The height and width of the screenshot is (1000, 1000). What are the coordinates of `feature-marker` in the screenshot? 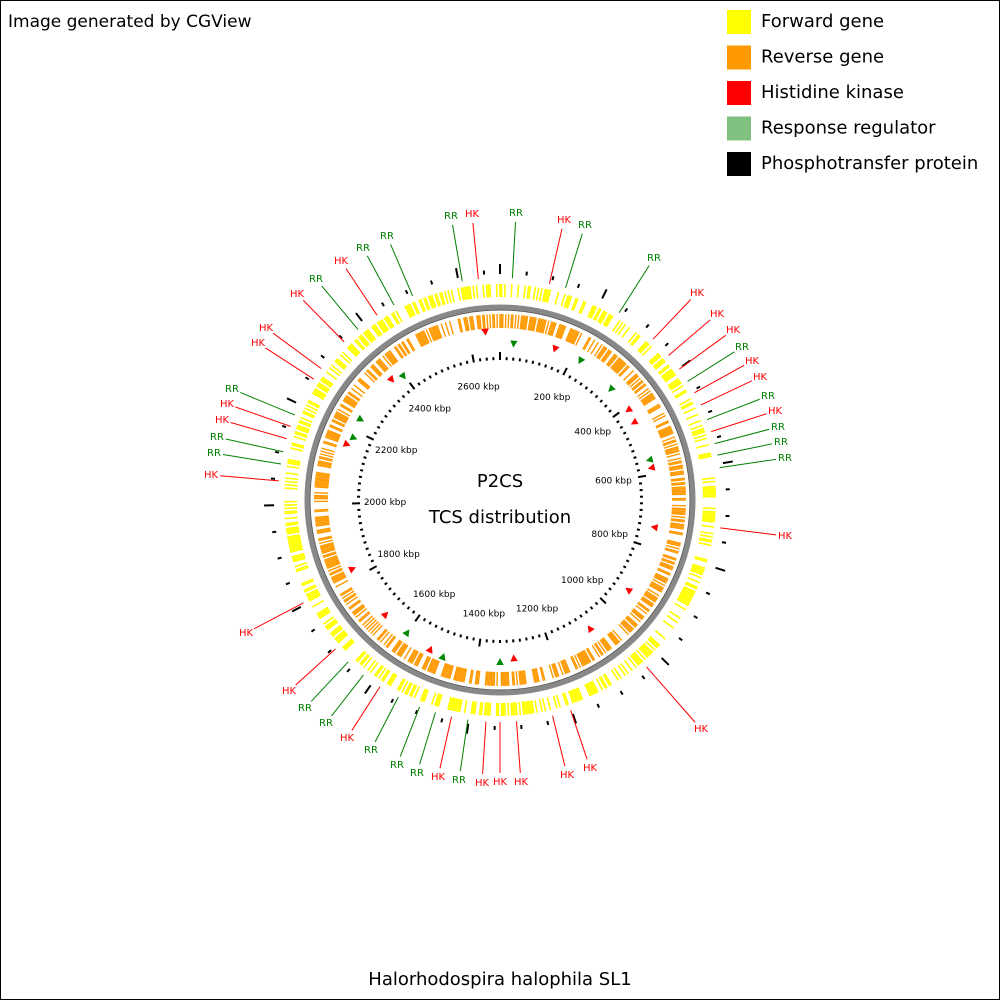 It's located at (353, 437).